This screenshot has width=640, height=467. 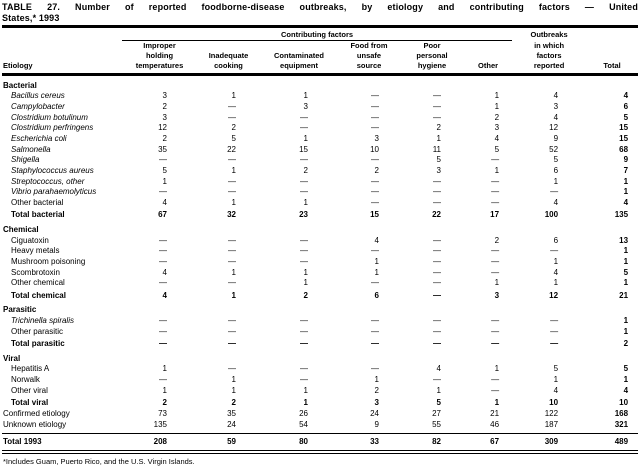 I want to click on cell-value: 10, so click(x=374, y=149).